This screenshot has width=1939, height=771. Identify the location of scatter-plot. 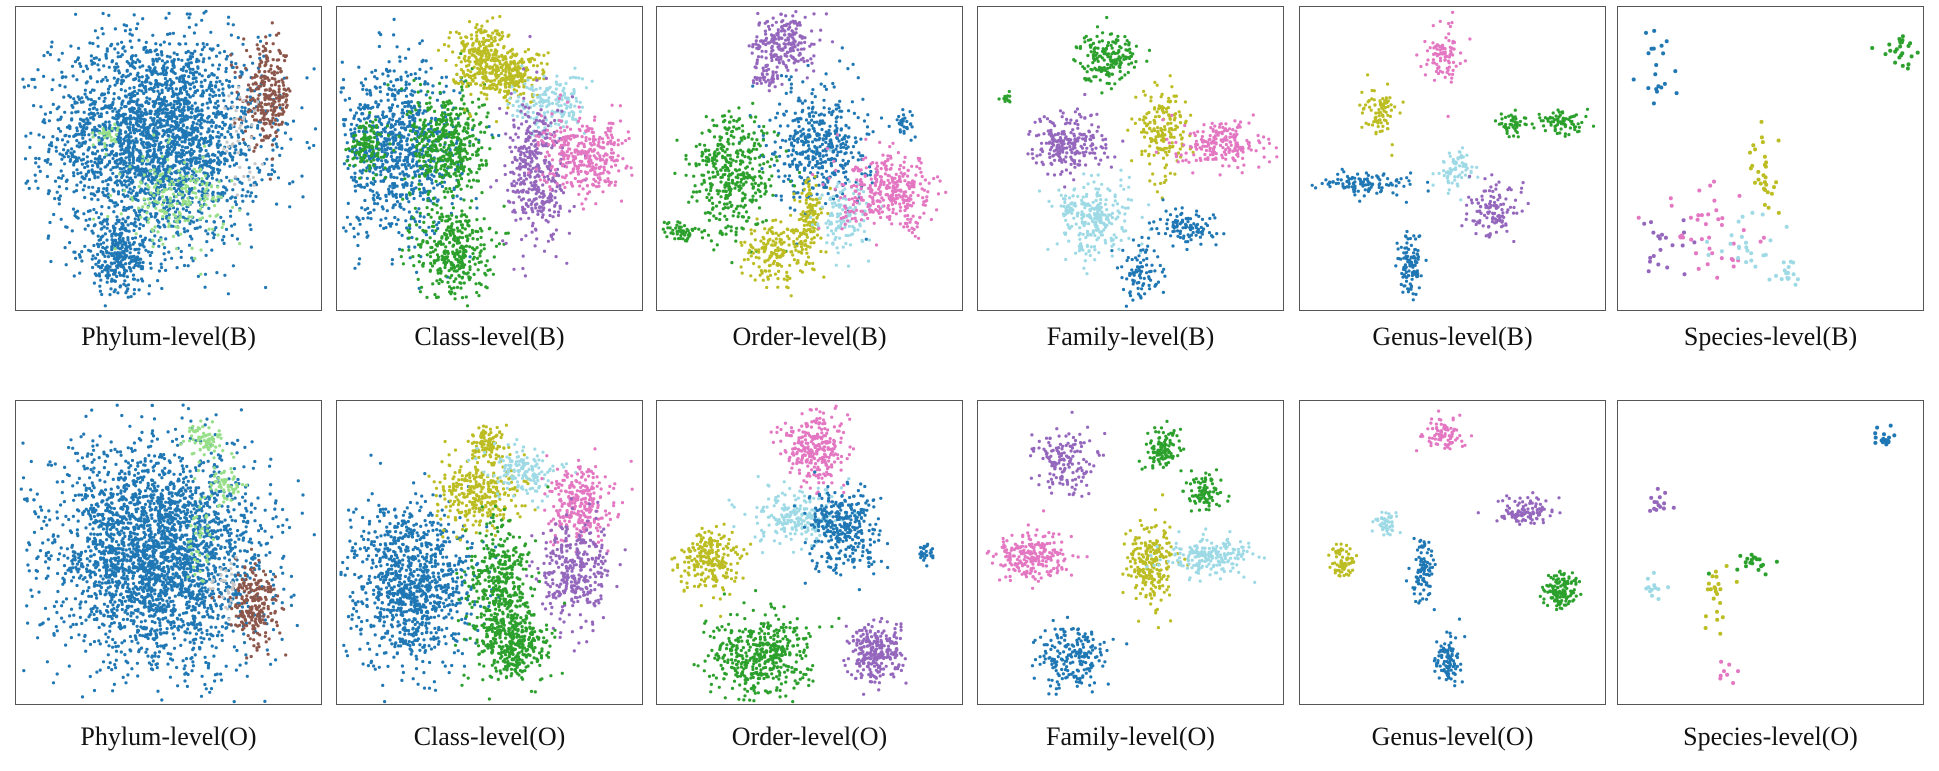
(169, 158).